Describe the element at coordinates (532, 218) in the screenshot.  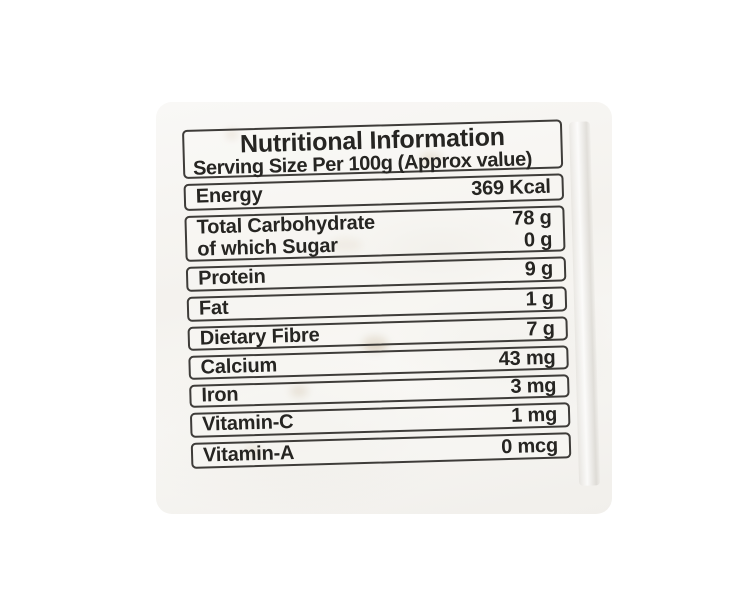
I see `nutrient-value: 78 g` at that location.